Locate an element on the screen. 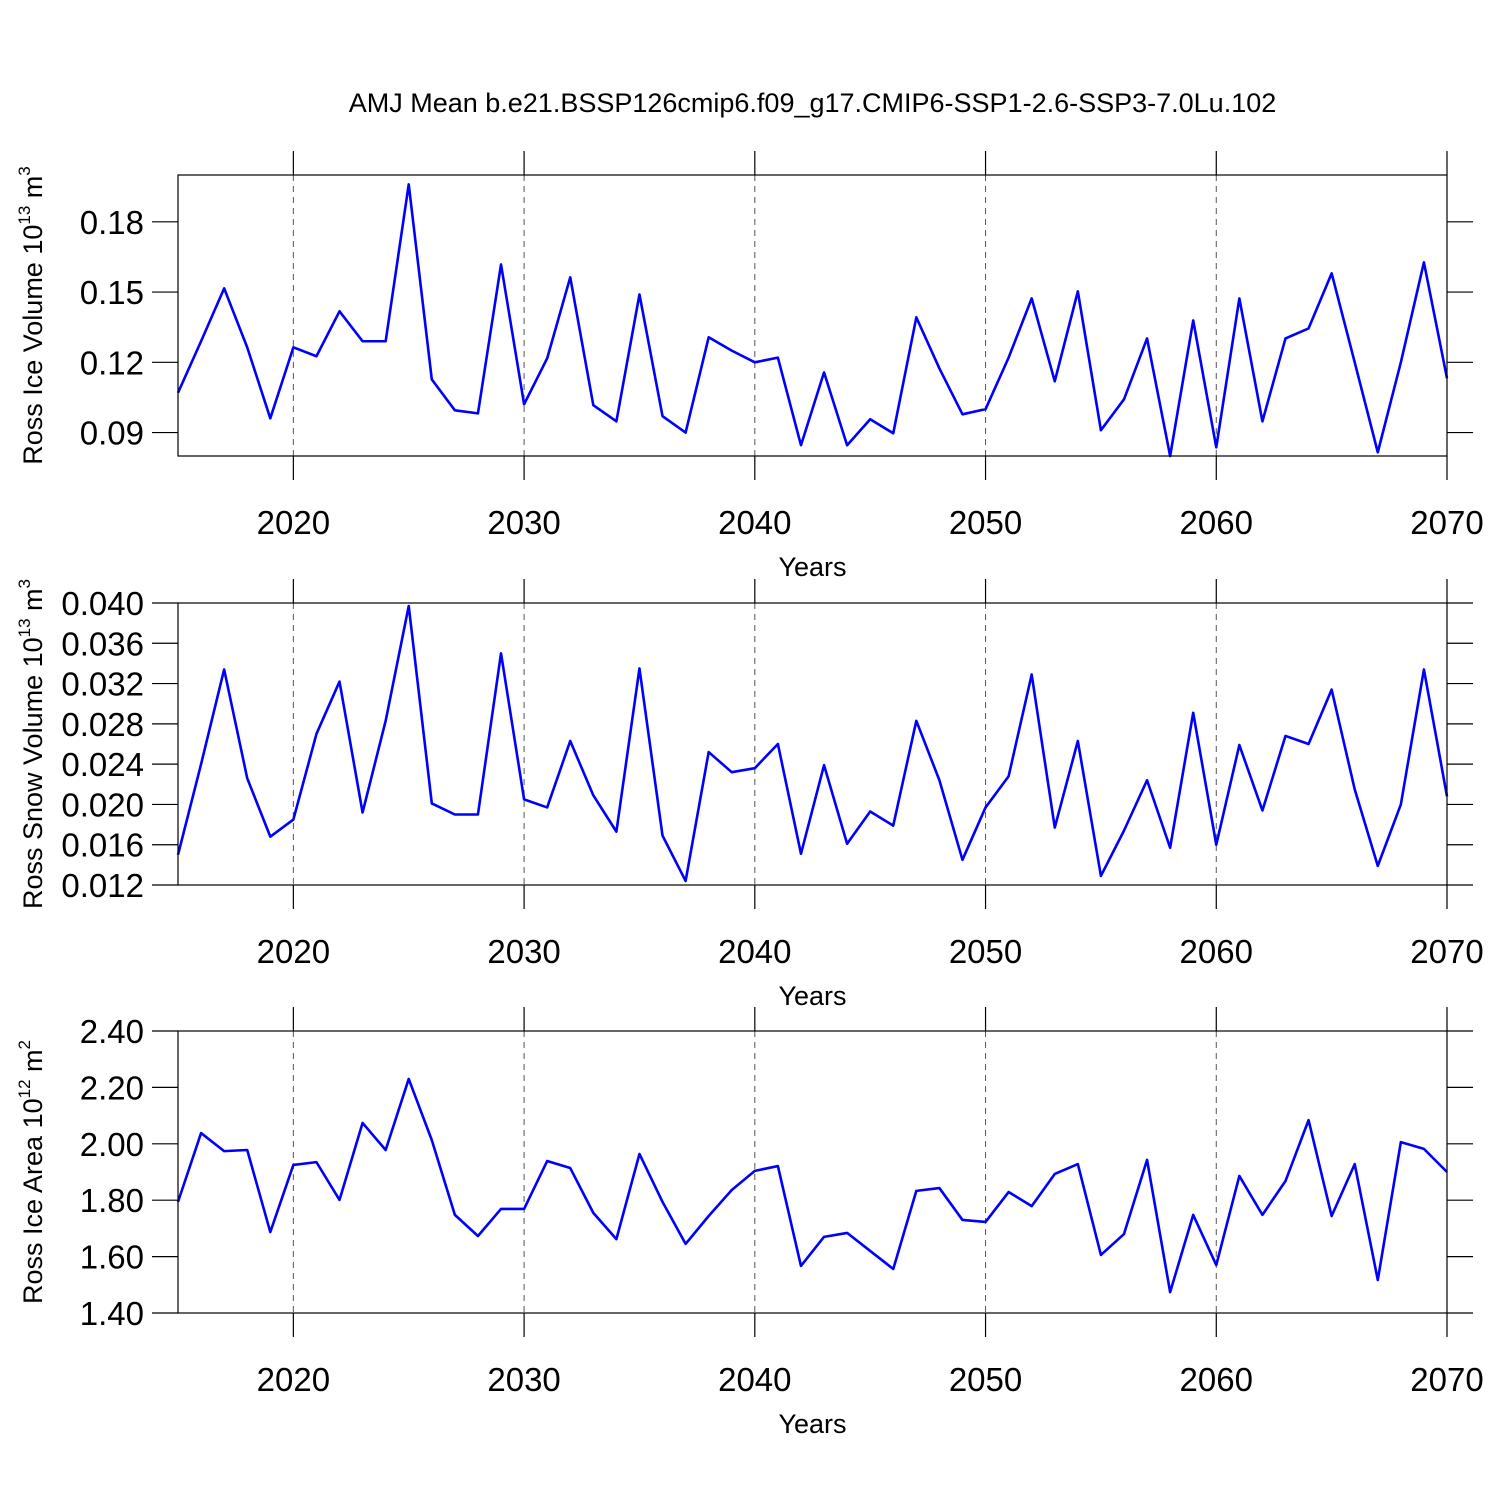 The height and width of the screenshot is (1500, 1500). y-tick-label: 1.80 is located at coordinates (112, 1200).